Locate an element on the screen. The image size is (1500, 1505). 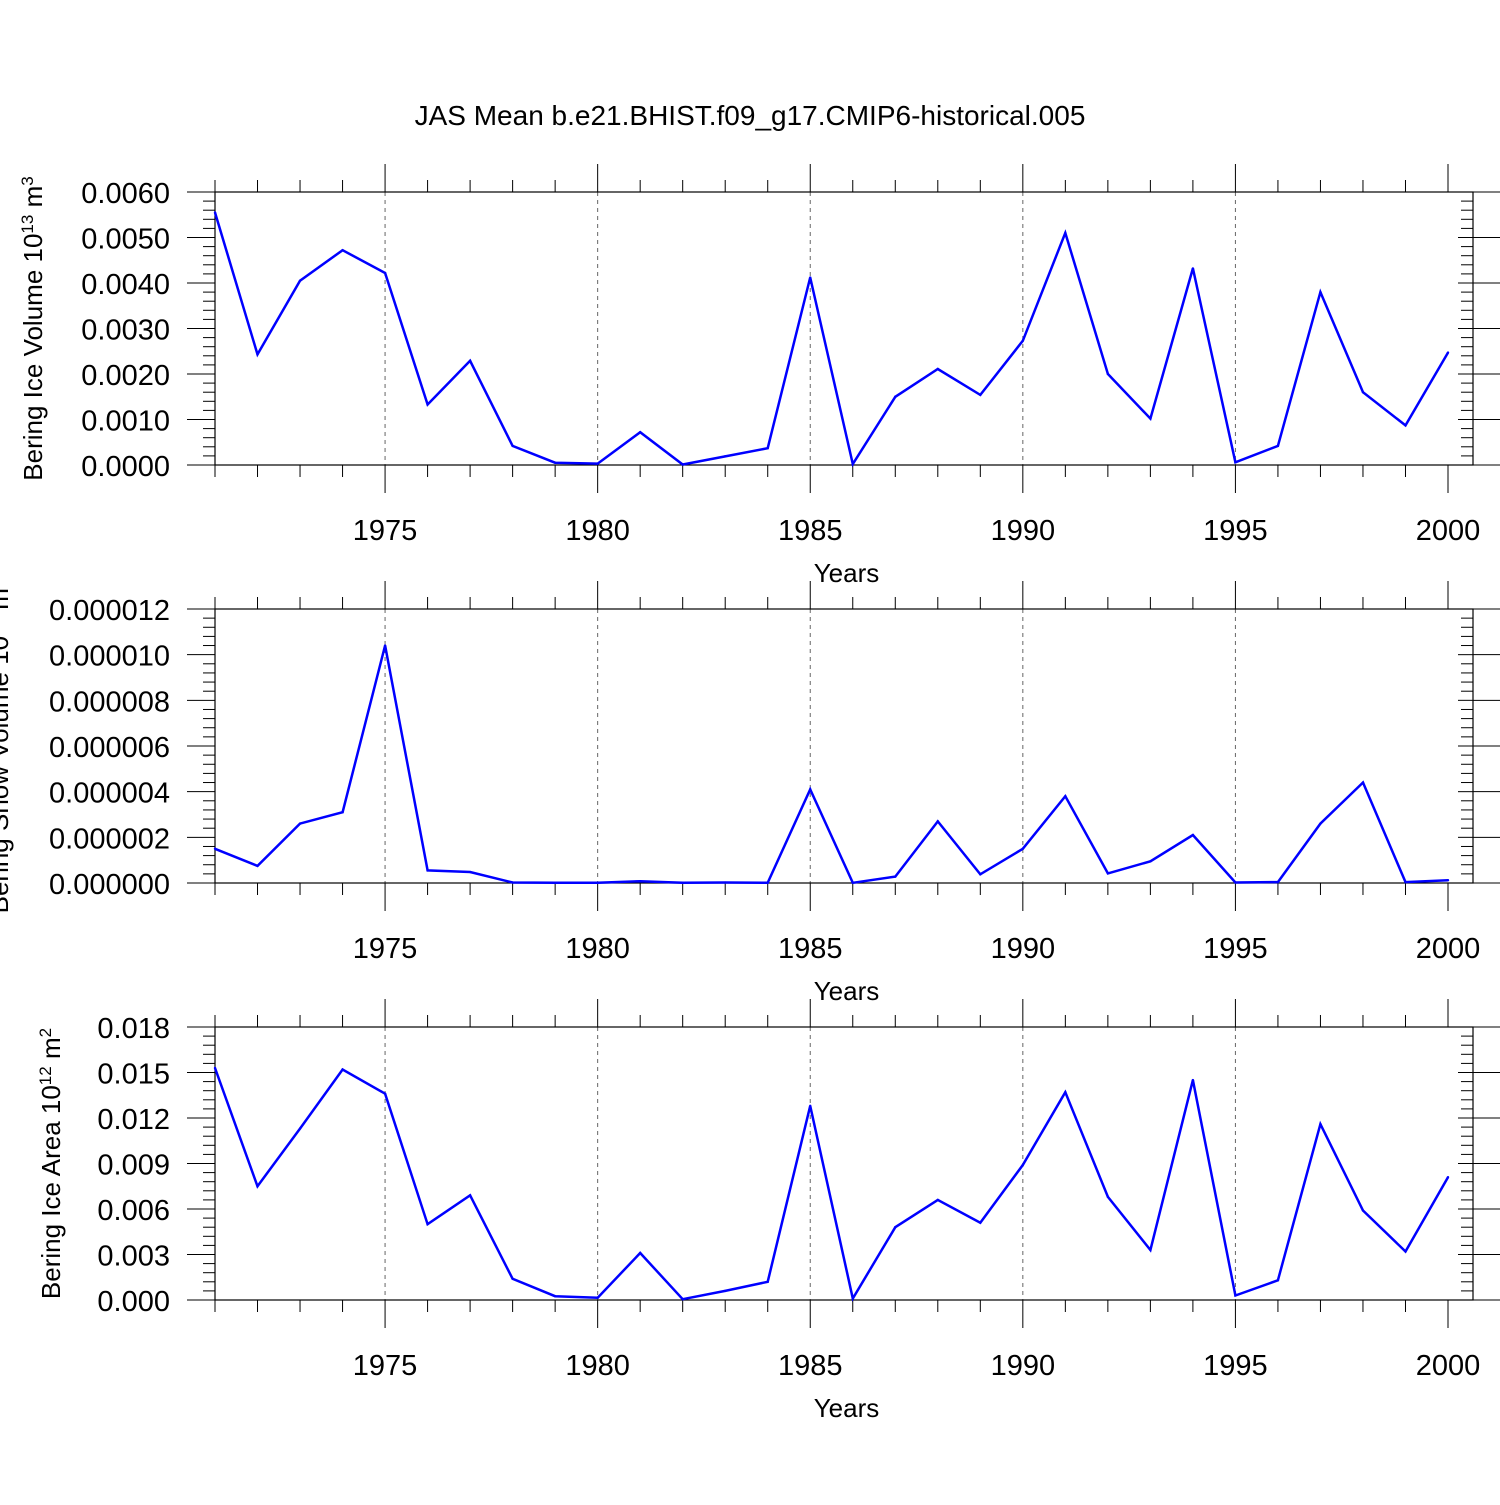
y-tick-label: 0.0050 is located at coordinates (125, 240).